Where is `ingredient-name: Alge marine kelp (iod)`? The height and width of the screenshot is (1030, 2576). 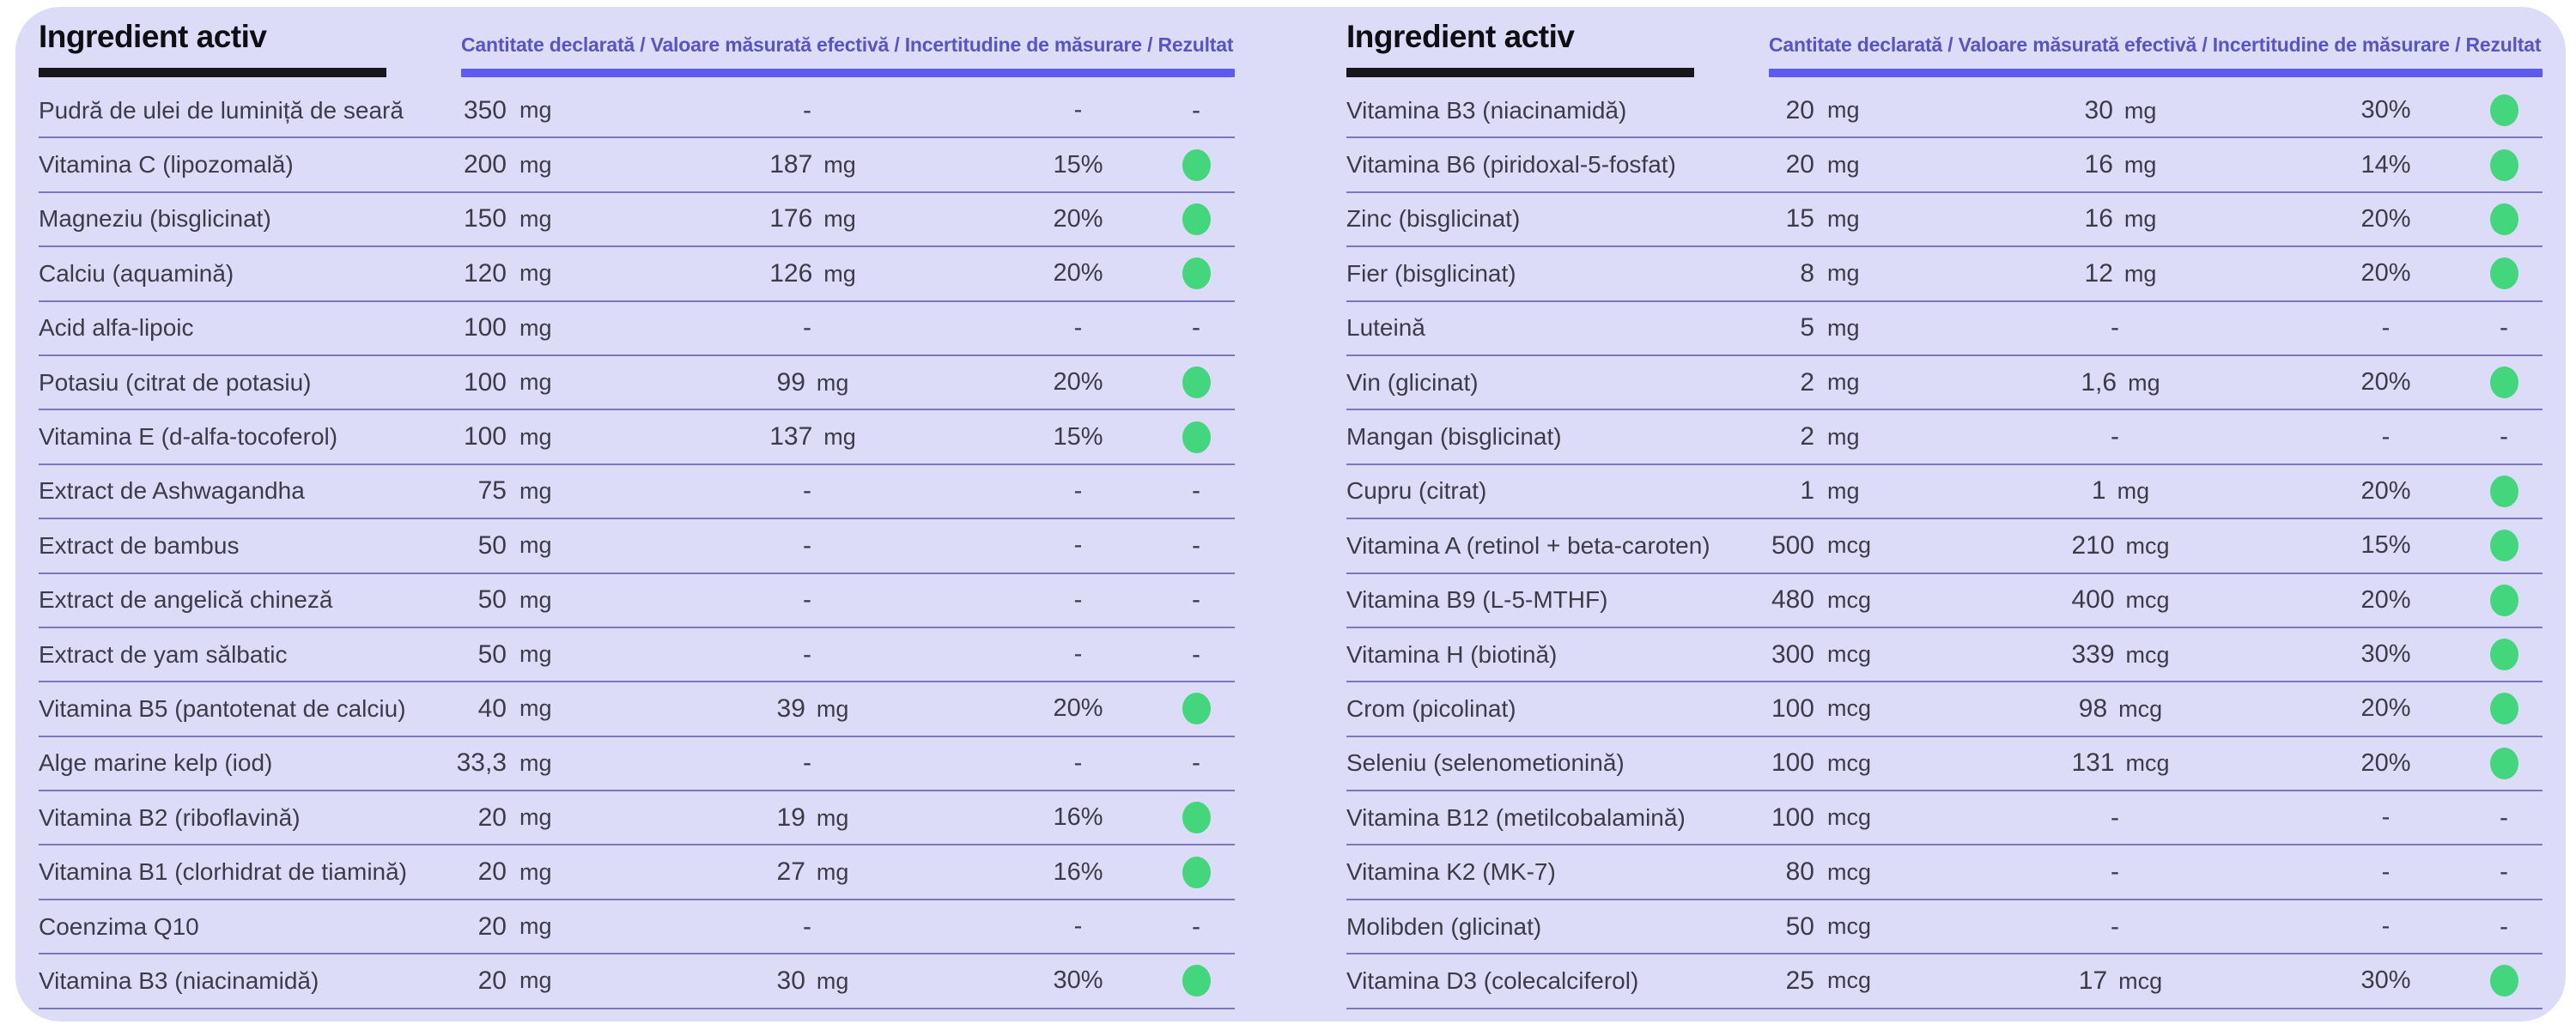
ingredient-name: Alge marine kelp (iod) is located at coordinates (156, 763).